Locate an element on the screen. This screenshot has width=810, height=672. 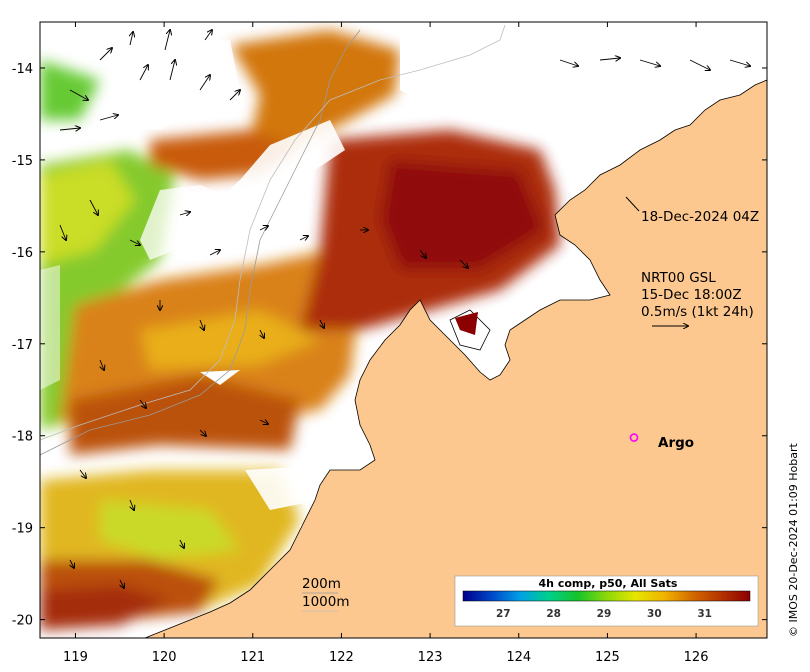
lat-tick-label: -16 is located at coordinates (22, 253).